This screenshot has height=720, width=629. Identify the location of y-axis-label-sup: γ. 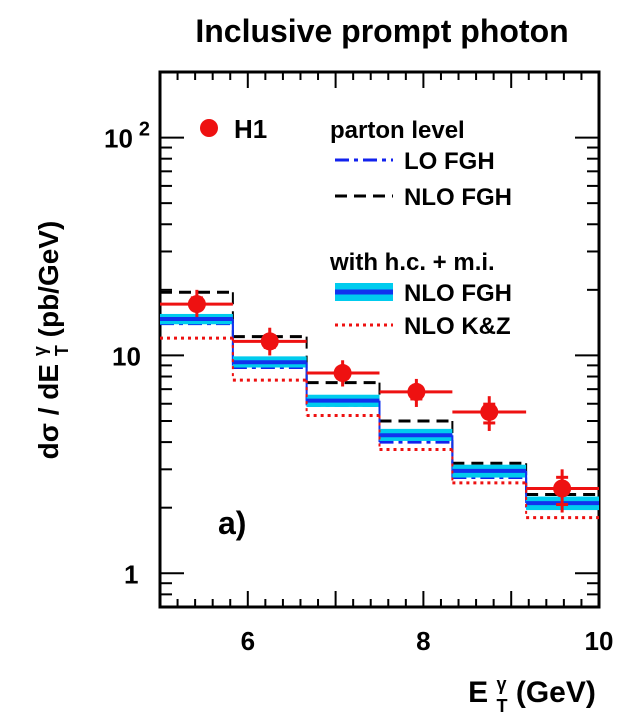
(40, 351).